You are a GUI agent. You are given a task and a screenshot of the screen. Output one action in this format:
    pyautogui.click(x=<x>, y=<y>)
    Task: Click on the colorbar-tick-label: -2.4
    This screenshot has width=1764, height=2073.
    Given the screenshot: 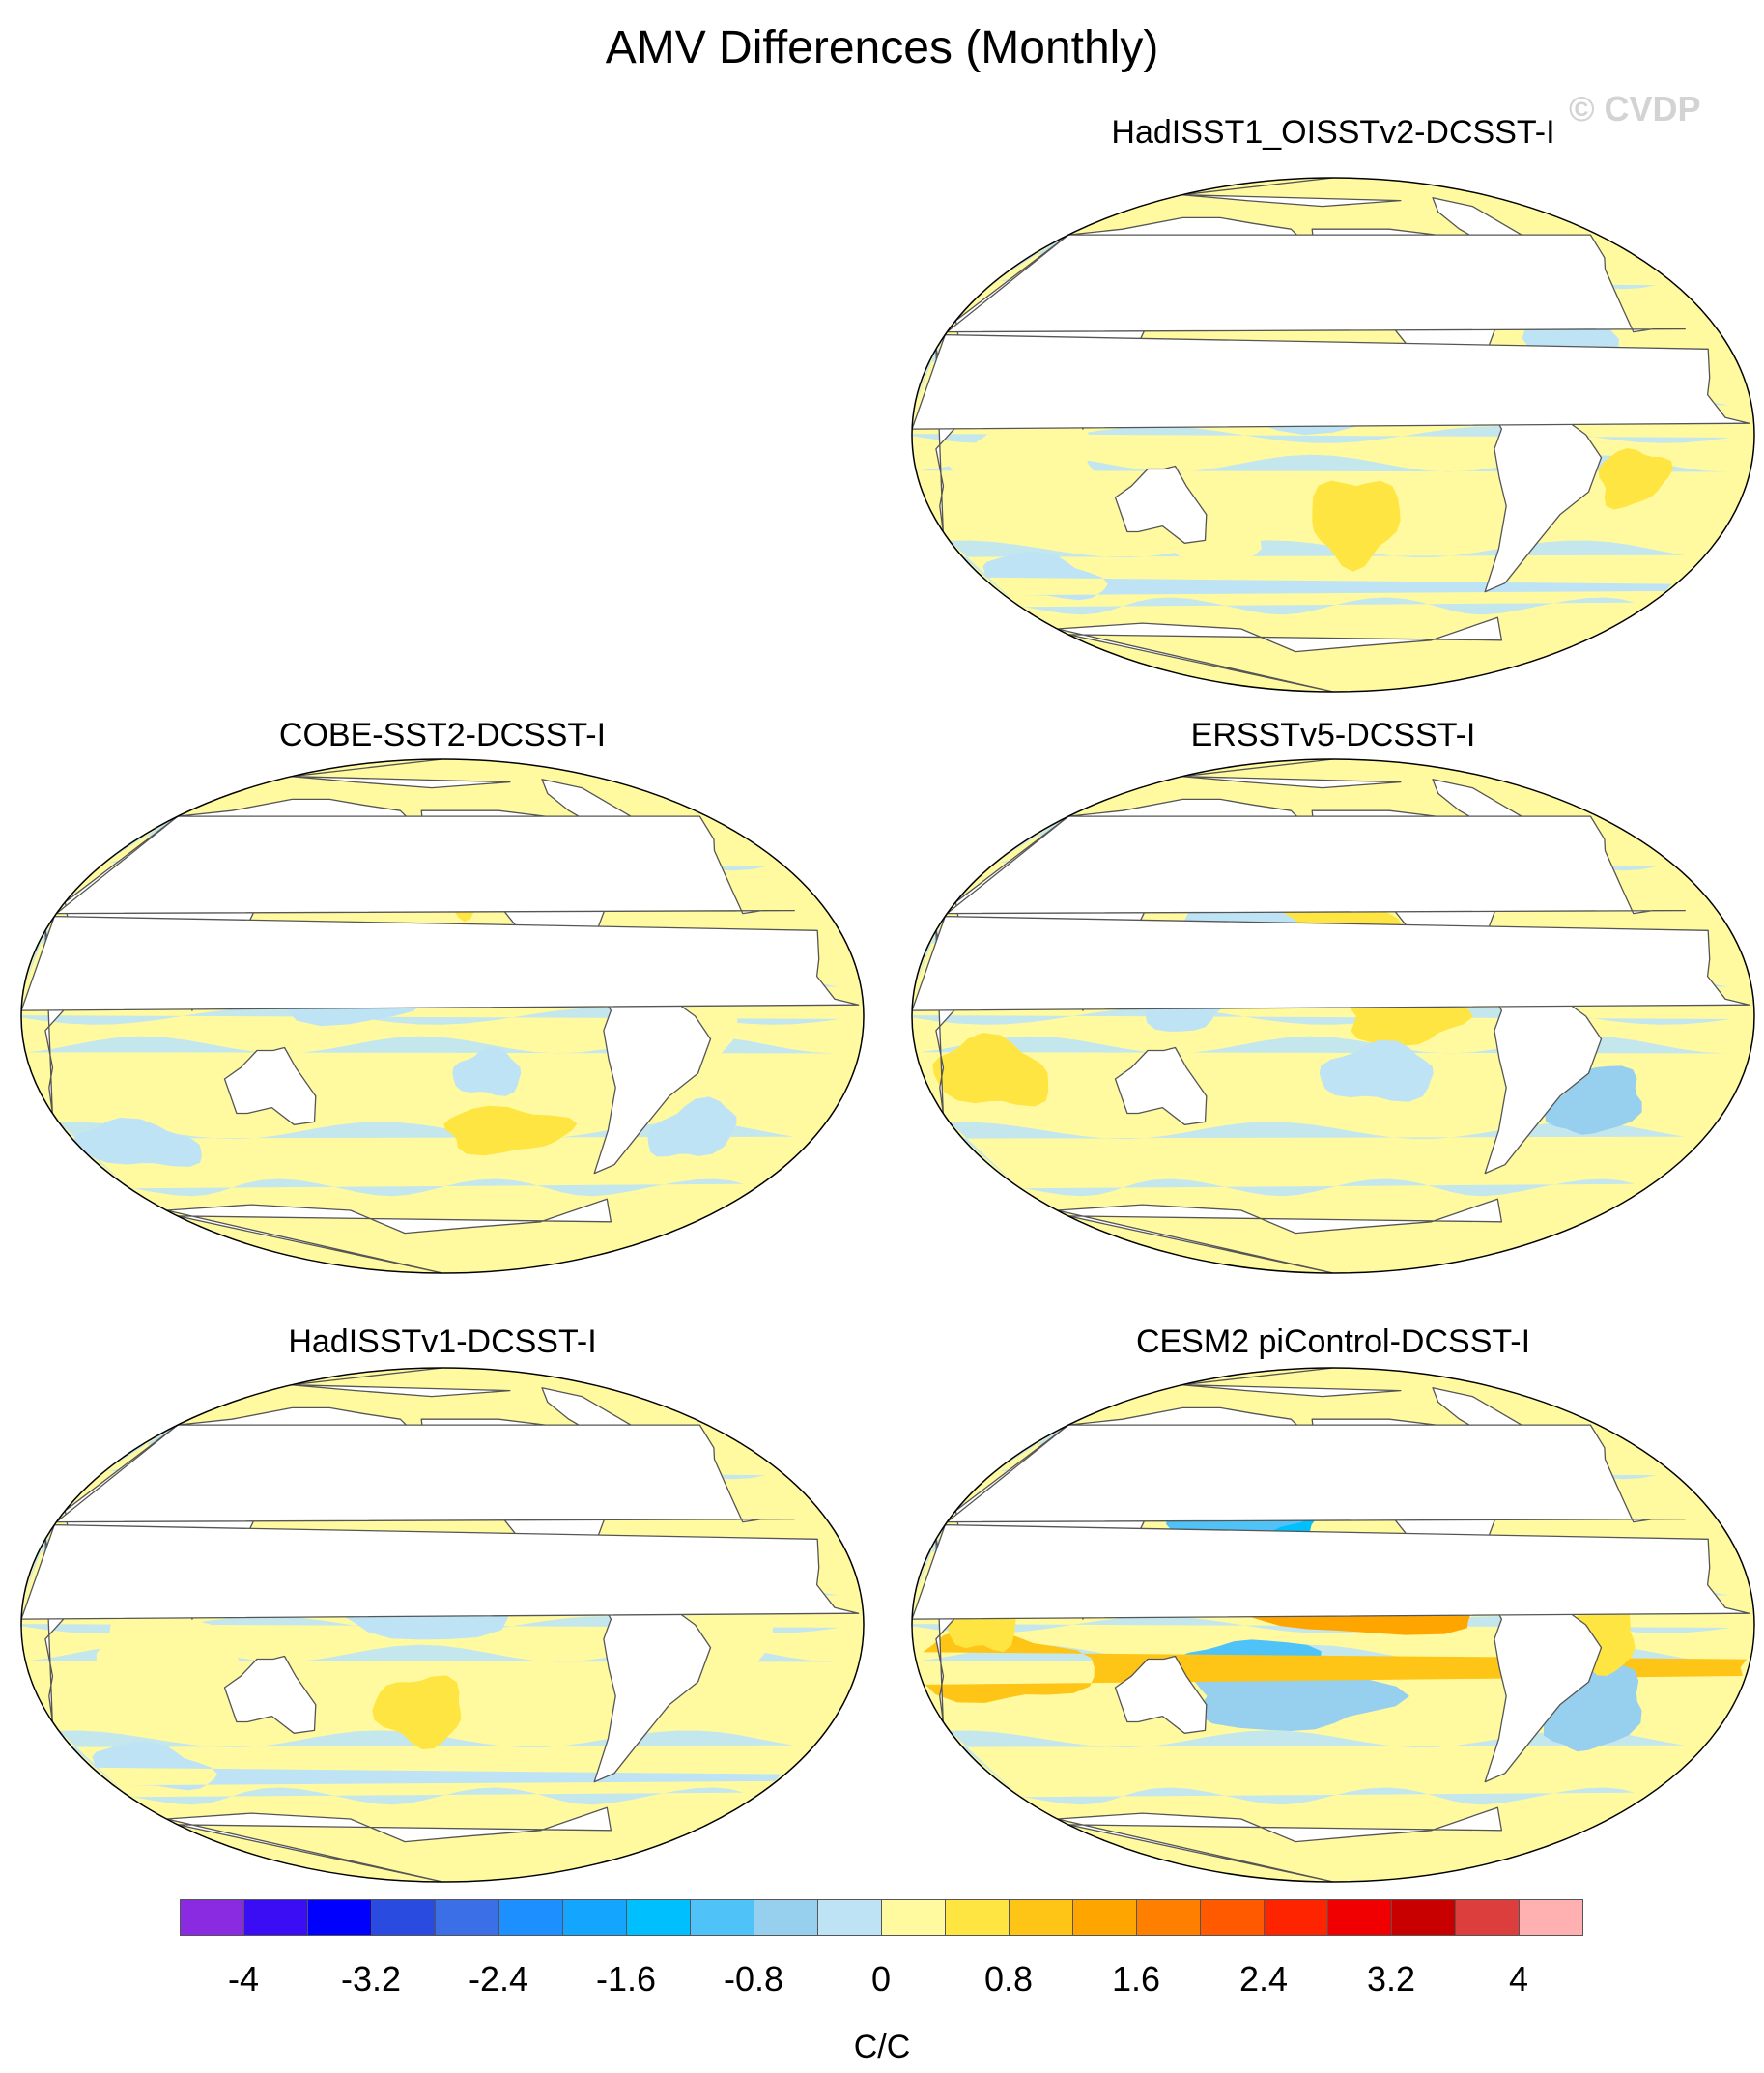 What is the action you would take?
    pyautogui.click(x=498, y=1979)
    